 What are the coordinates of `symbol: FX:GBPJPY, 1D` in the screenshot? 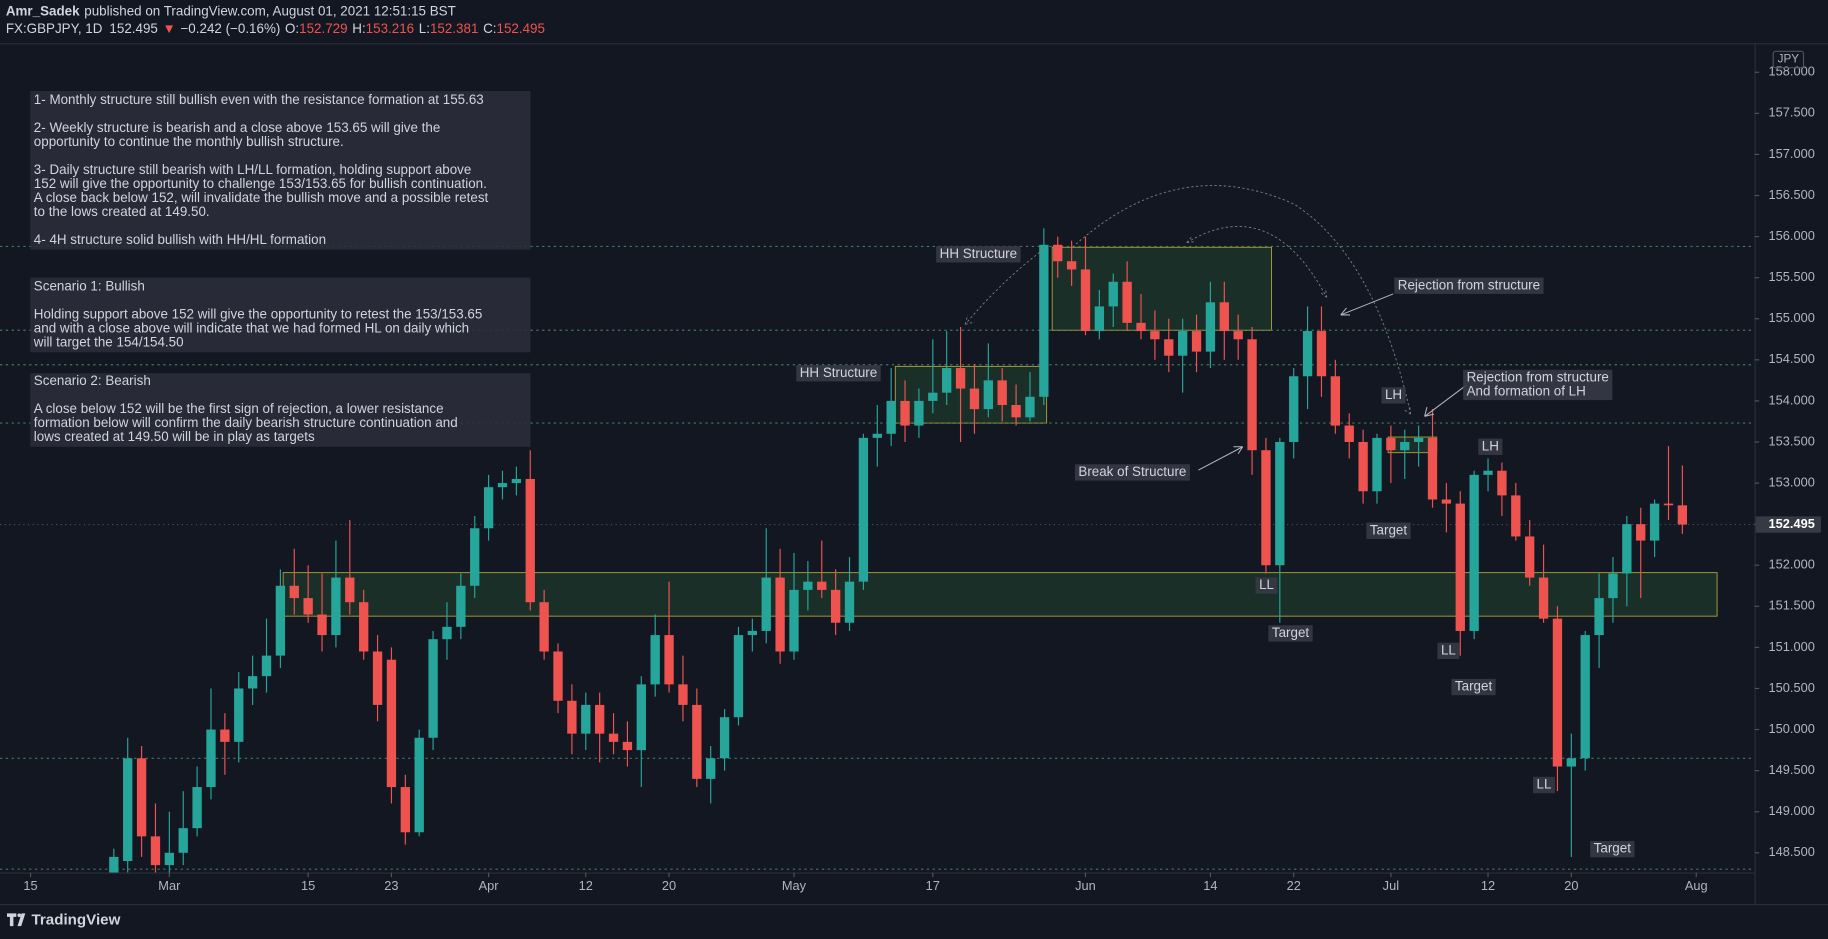 It's located at (54, 28).